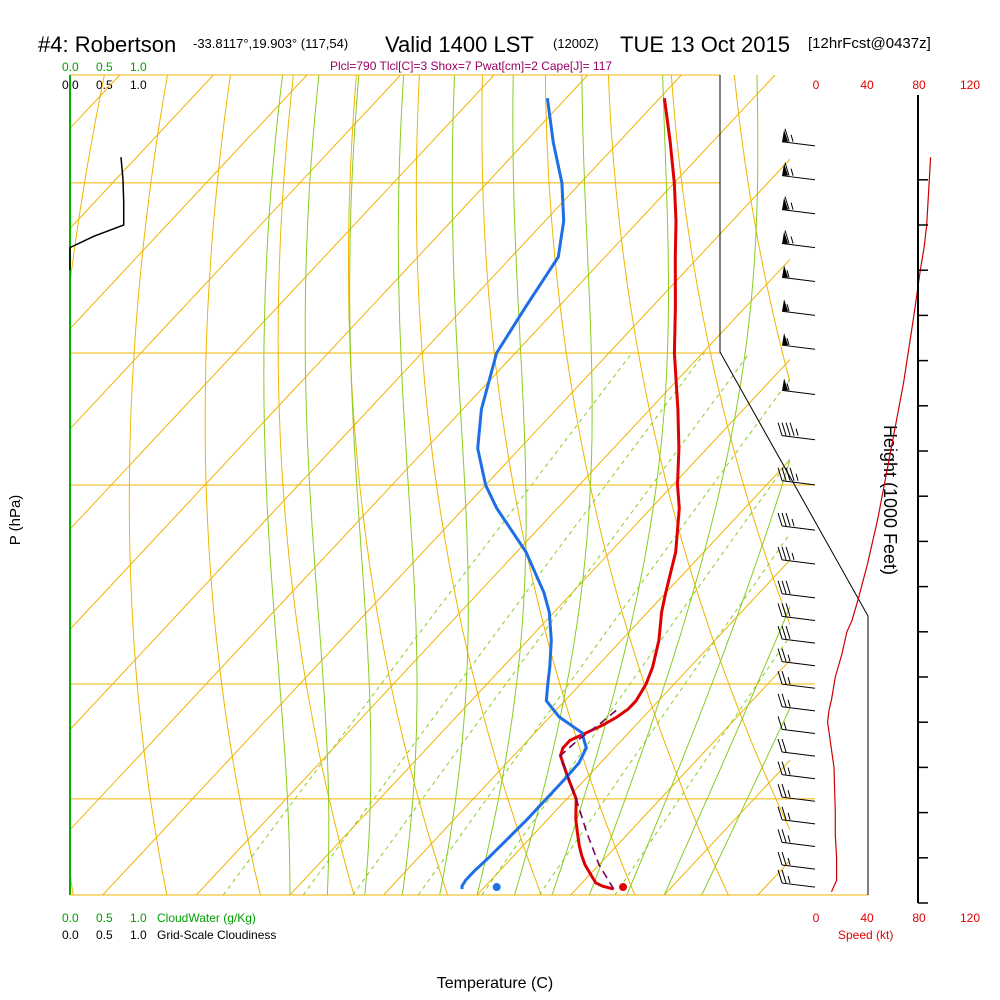 The height and width of the screenshot is (1000, 1000). Describe the element at coordinates (270, 43) in the screenshot. I see `station-coords: -33.8117°,19.903° (117,54)` at that location.